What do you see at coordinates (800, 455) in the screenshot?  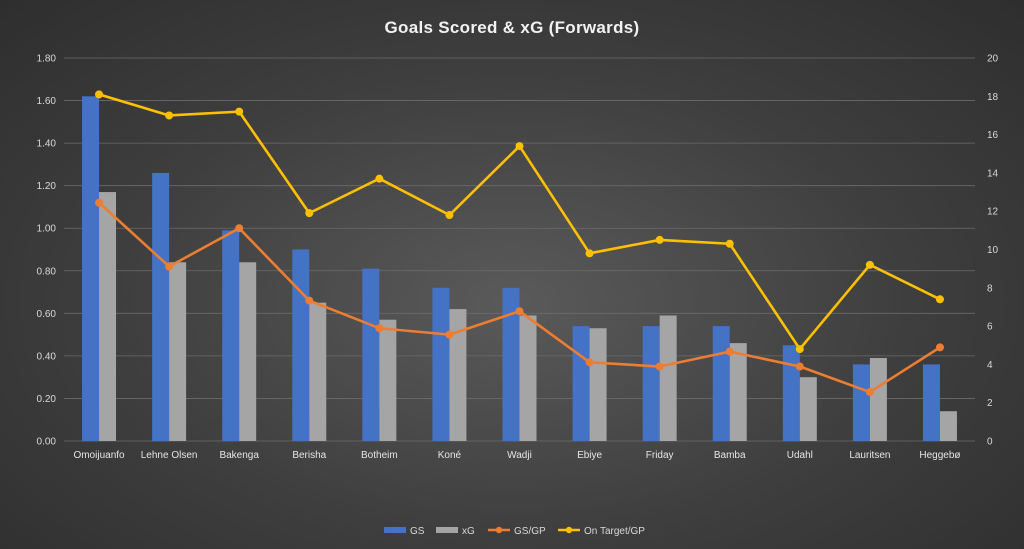 I see `x-category-label: Udahl` at bounding box center [800, 455].